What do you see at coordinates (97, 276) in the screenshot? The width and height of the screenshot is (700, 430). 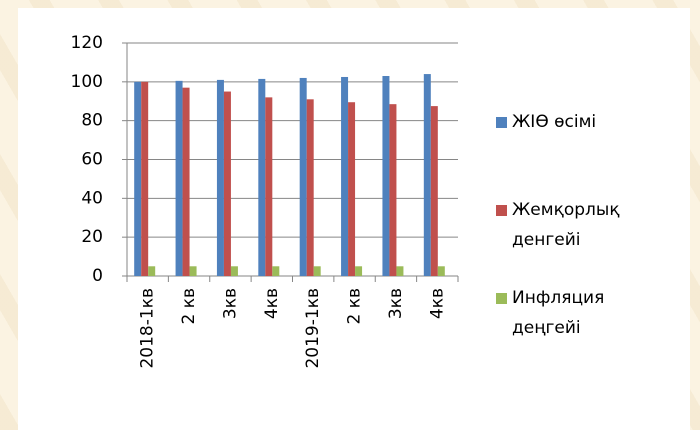 I see `y-tick-label: 0` at bounding box center [97, 276].